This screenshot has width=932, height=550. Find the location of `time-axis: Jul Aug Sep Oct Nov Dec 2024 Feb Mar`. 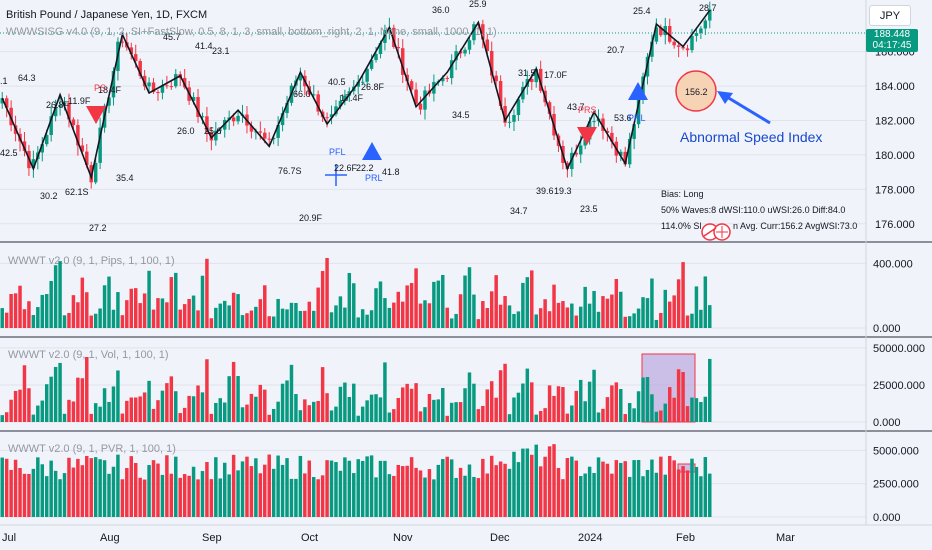

time-axis: Jul Aug Sep Oct Nov Dec 2024 Feb Mar is located at coordinates (398, 538).